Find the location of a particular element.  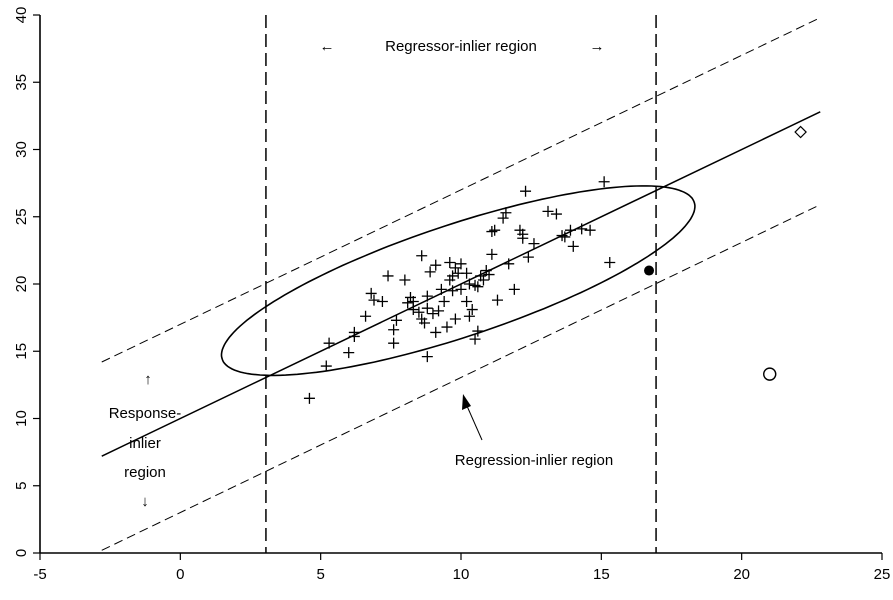

response-label-line2: inlier is located at coordinates (145, 443).